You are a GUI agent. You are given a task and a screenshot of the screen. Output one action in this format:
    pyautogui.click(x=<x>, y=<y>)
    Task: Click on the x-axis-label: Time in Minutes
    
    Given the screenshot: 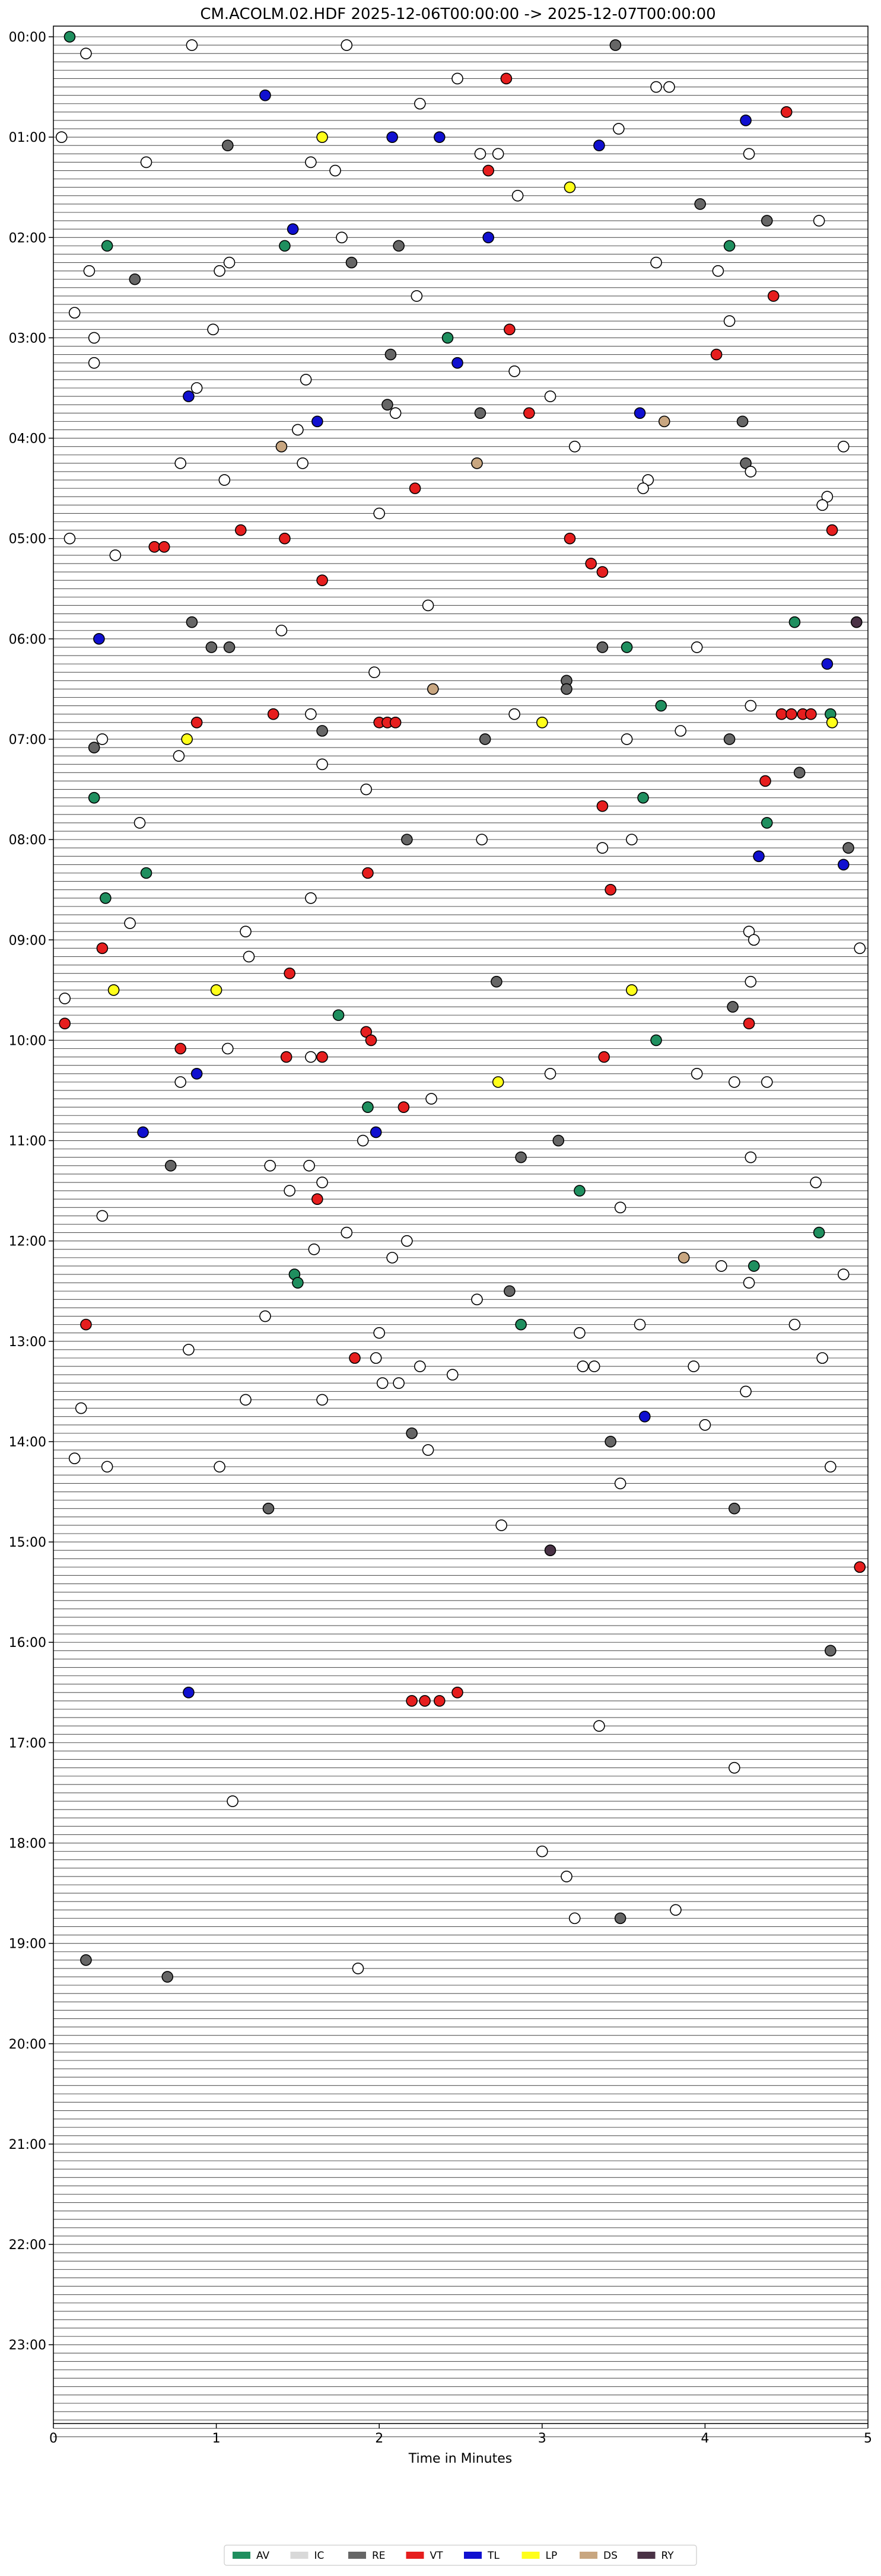 What is the action you would take?
    pyautogui.click(x=461, y=2458)
    